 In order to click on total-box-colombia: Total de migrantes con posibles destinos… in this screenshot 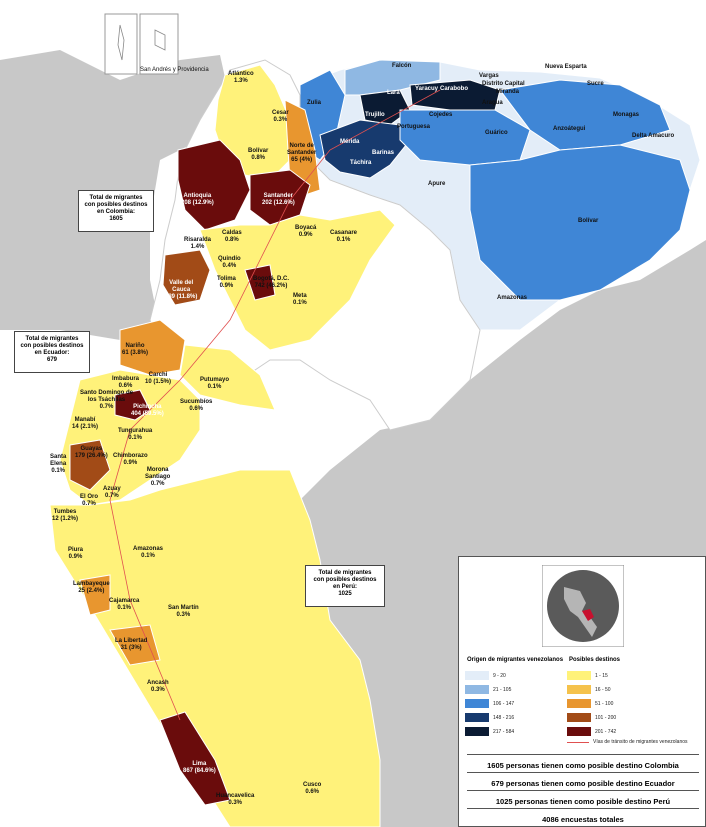, I will do `click(116, 211)`.